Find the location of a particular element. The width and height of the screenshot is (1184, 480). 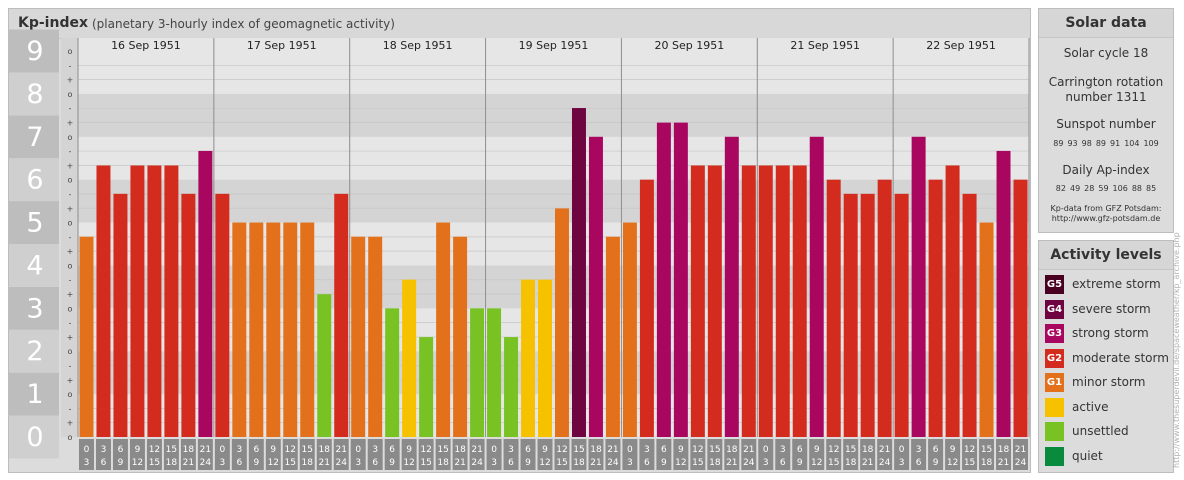

hour-slot-start: 21 is located at coordinates (884, 450).